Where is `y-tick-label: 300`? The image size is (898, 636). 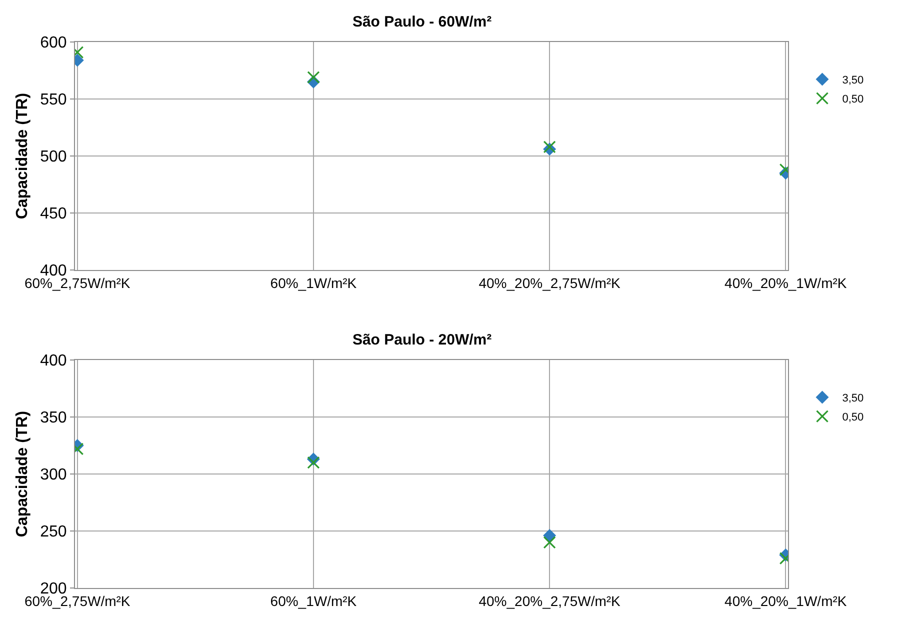
y-tick-label: 300 is located at coordinates (53, 475).